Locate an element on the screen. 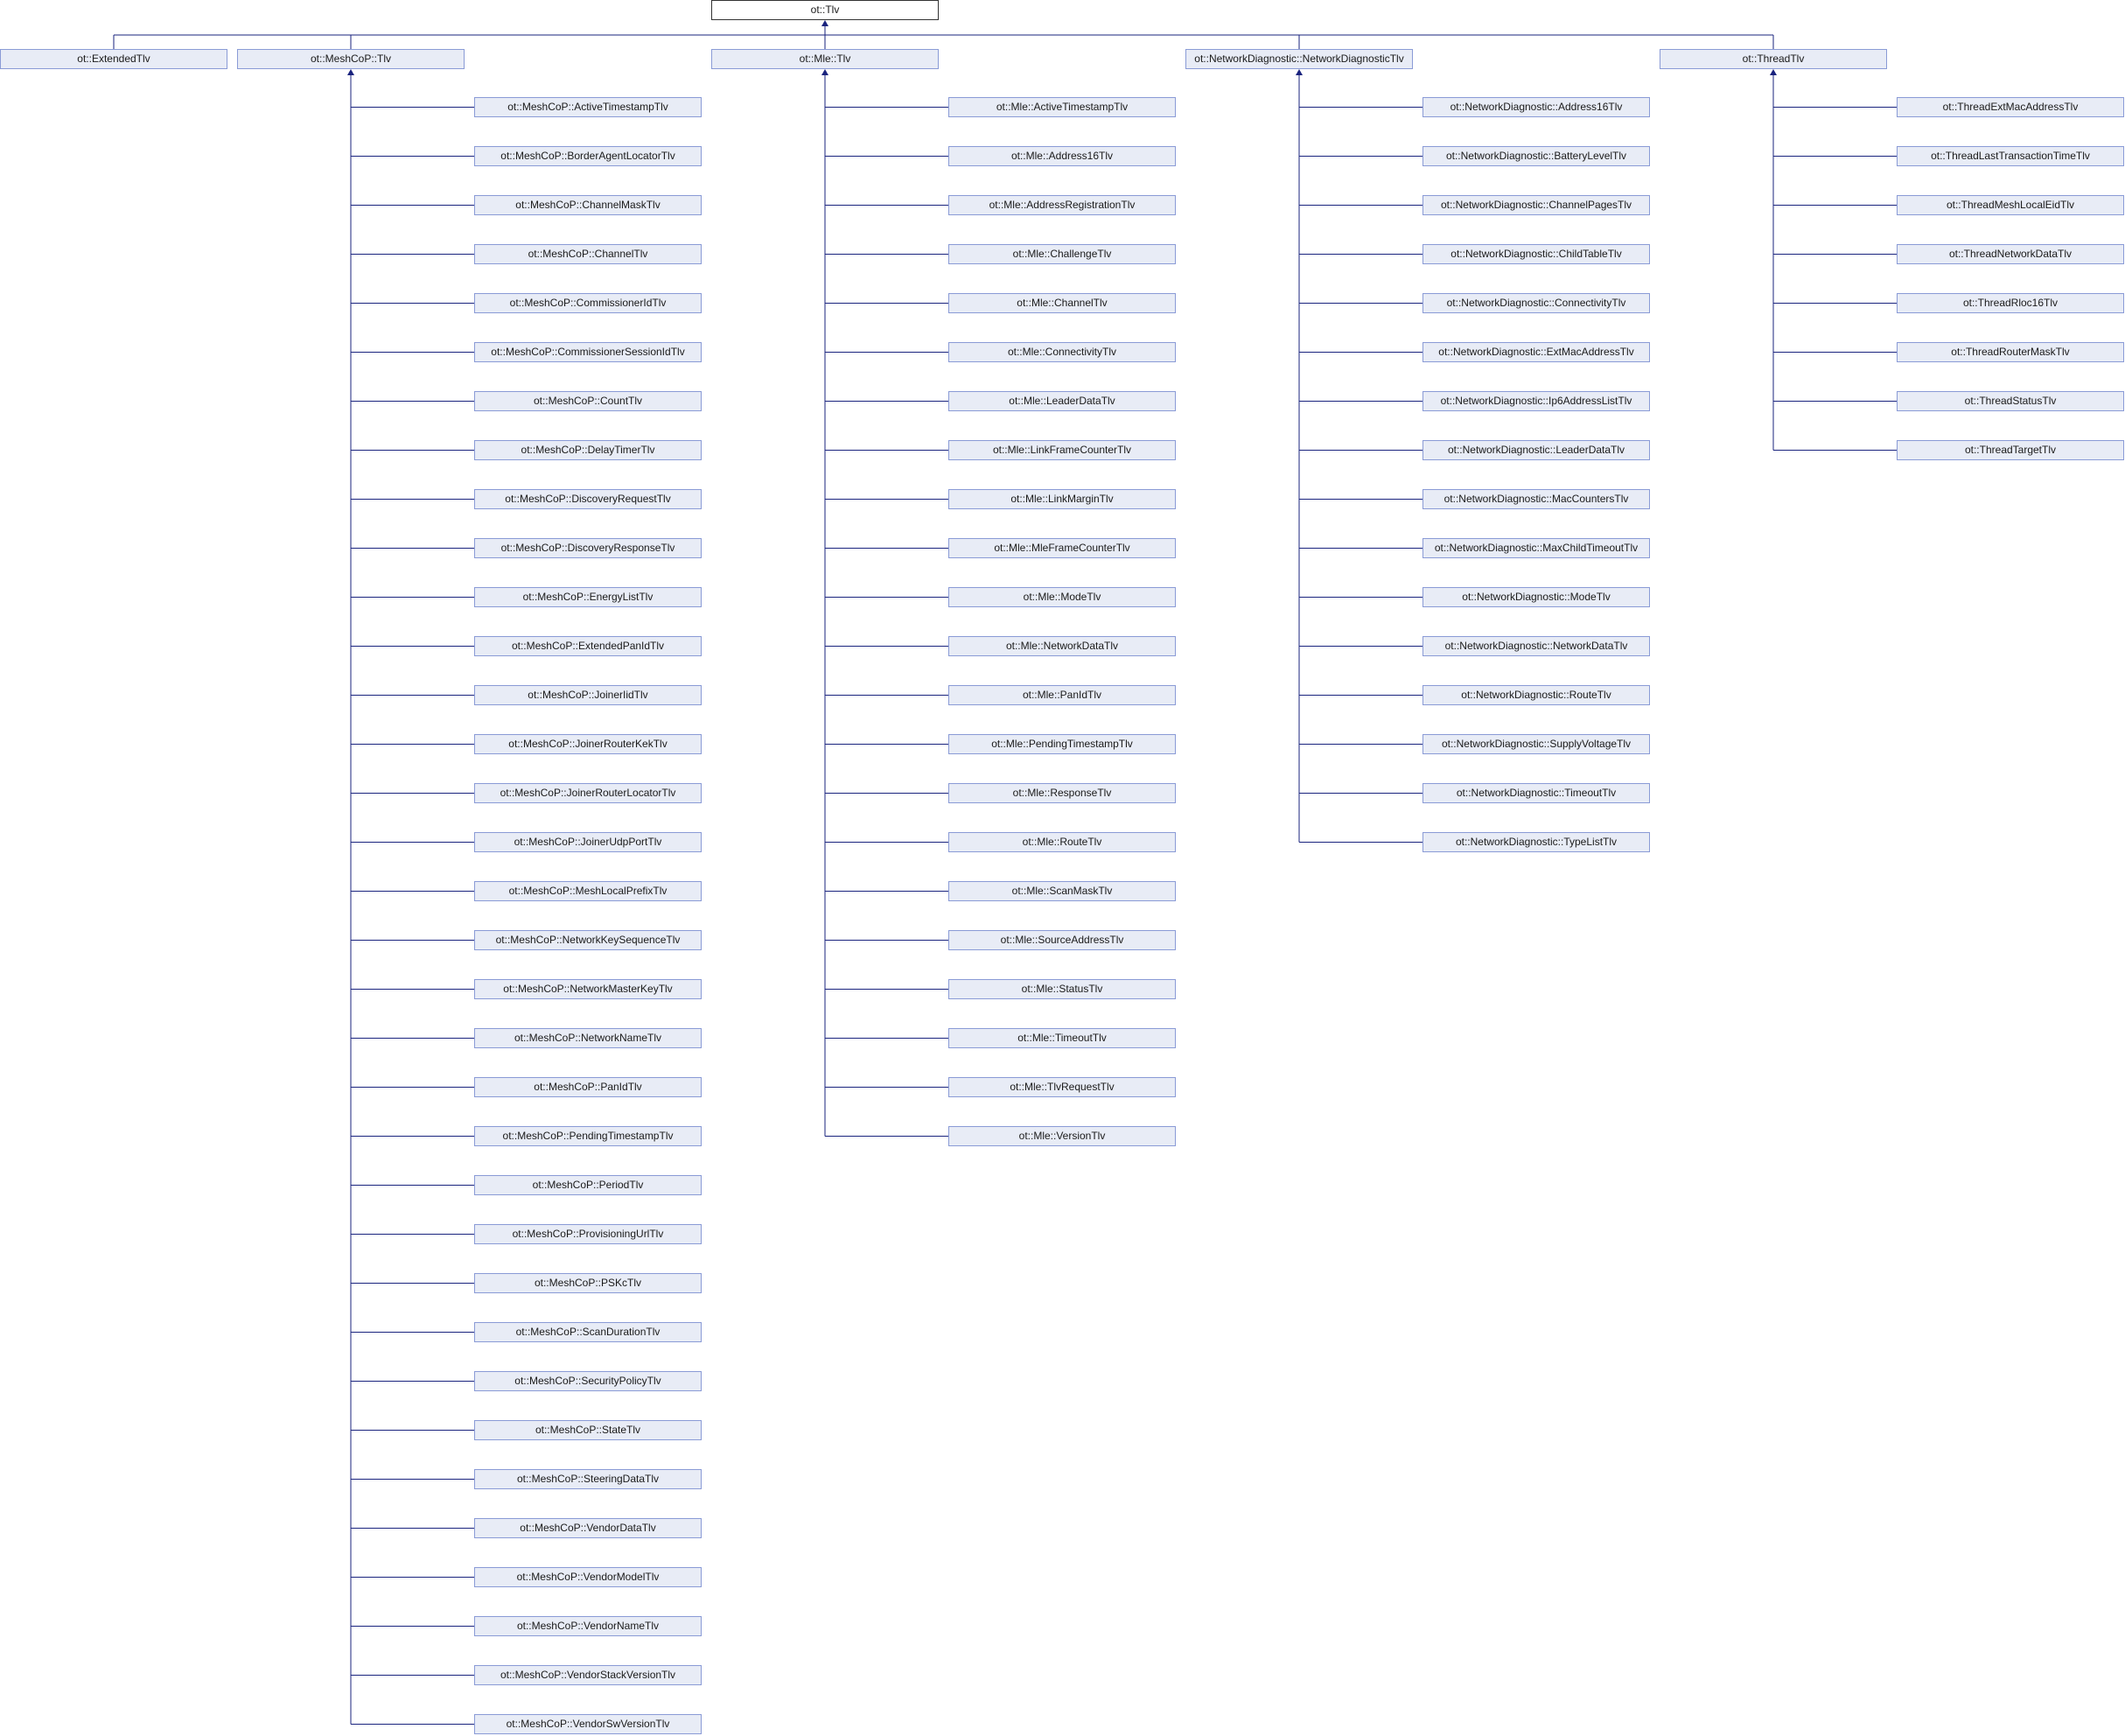 Image resolution: width=2125 pixels, height=1736 pixels. class-node-ot-meshcop-activetimestamptlv: ot::MeshCoP::ActiveTimestampTlv is located at coordinates (588, 107).